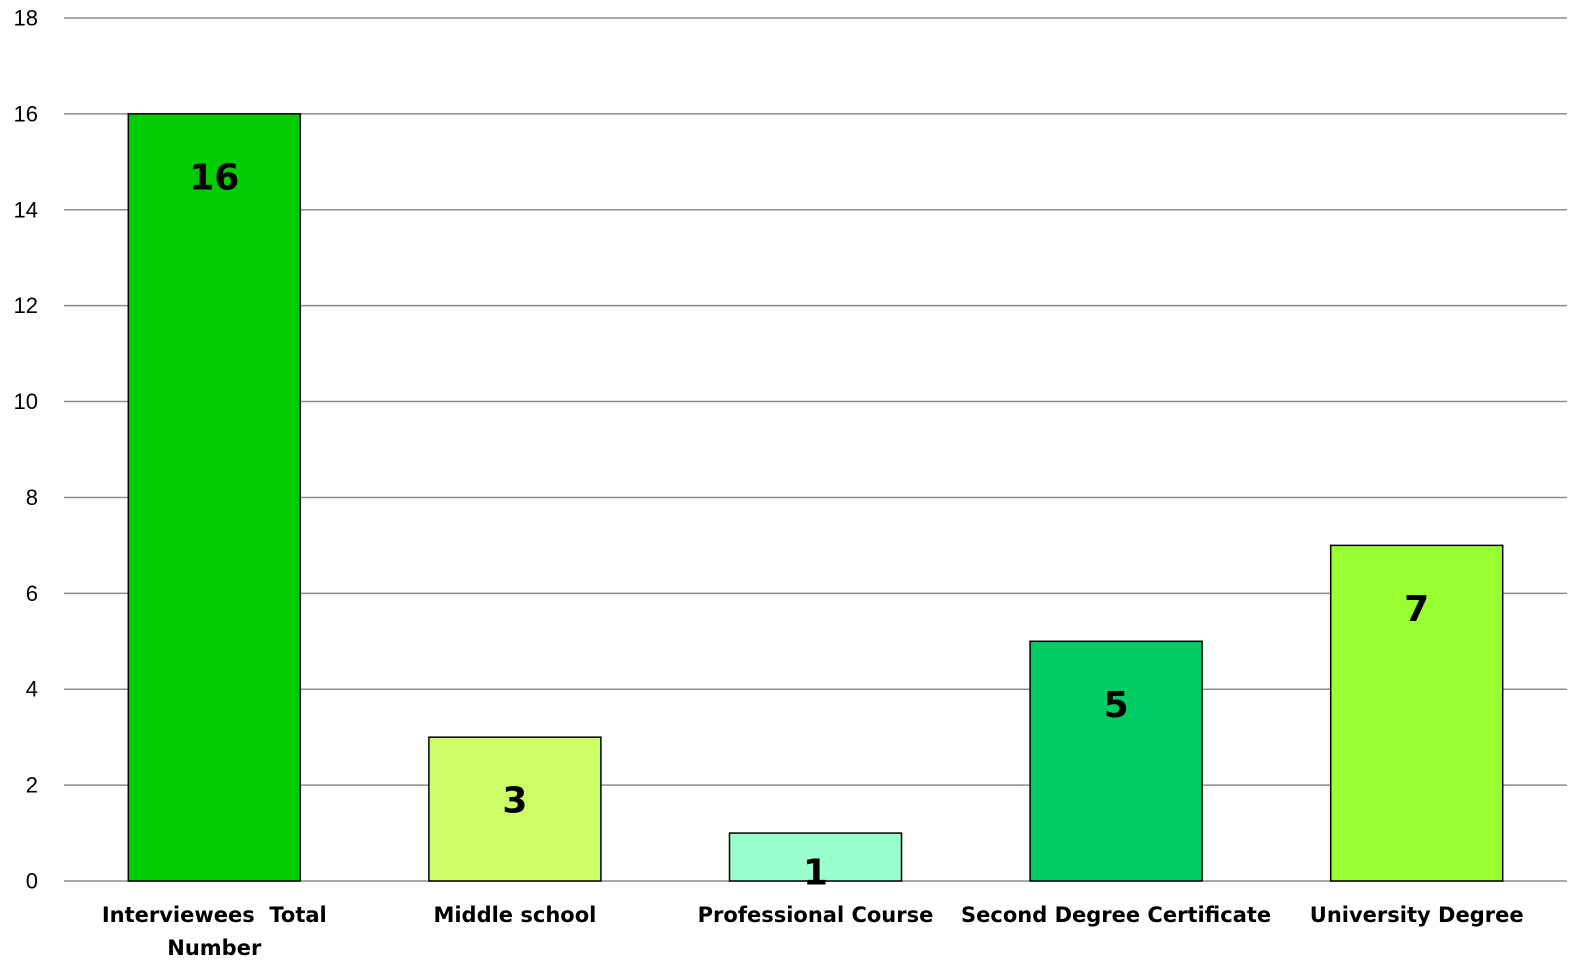 The width and height of the screenshot is (1569, 963). I want to click on y-tick-label-4: 4, so click(32, 689).